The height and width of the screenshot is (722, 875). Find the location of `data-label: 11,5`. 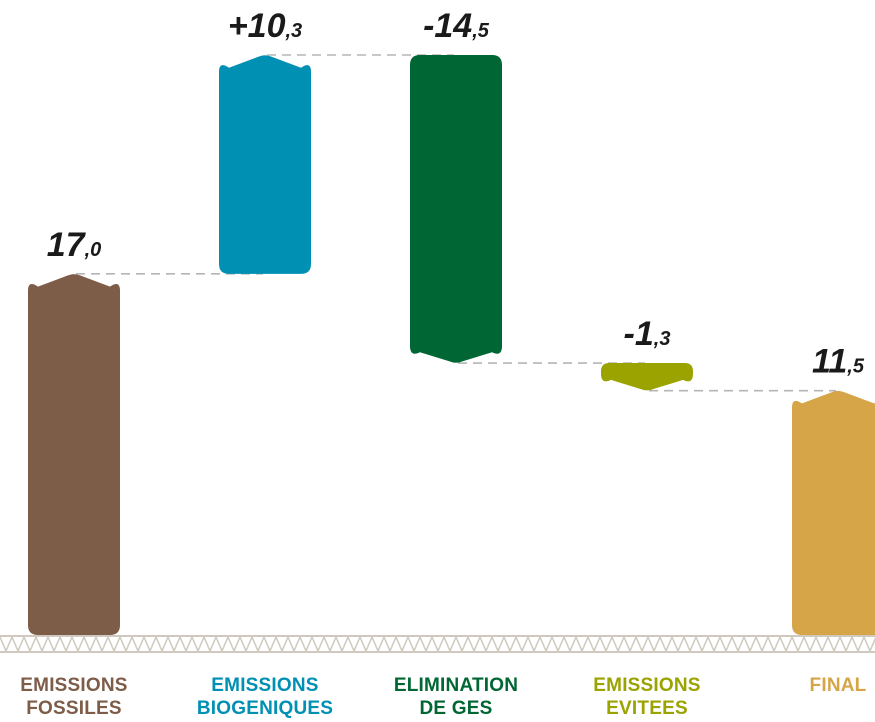

data-label: 11,5 is located at coordinates (838, 362).